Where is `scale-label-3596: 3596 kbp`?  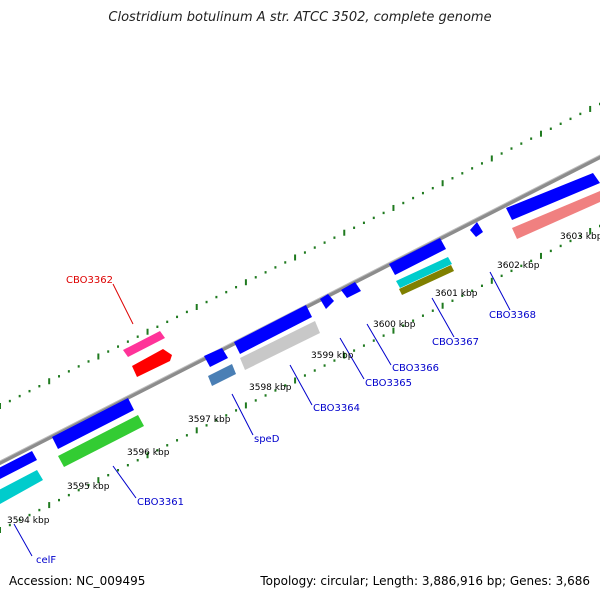 scale-label-3596: 3596 kbp is located at coordinates (148, 453).